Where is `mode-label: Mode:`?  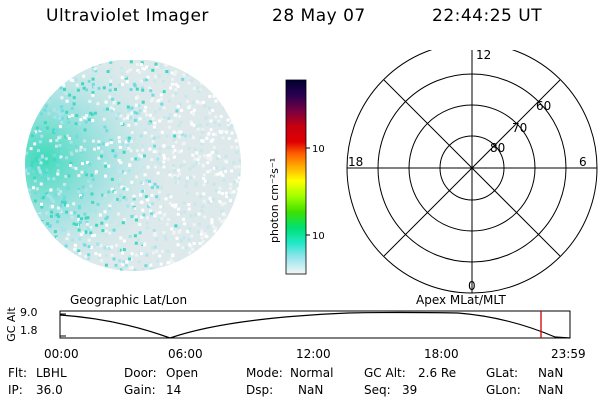
mode-label: Mode: is located at coordinates (264, 373).